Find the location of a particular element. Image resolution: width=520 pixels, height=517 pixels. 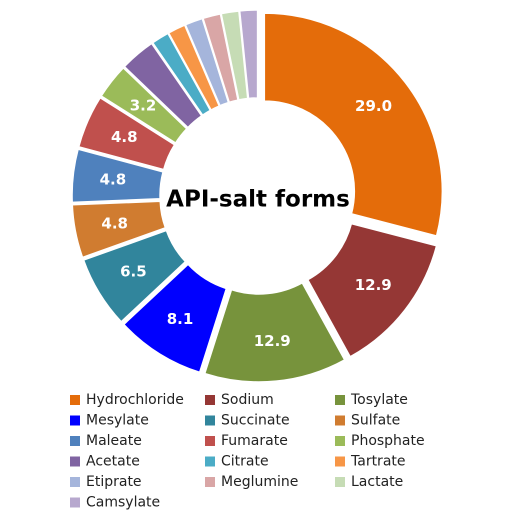

legend-label: Etiprate is located at coordinates (114, 482).